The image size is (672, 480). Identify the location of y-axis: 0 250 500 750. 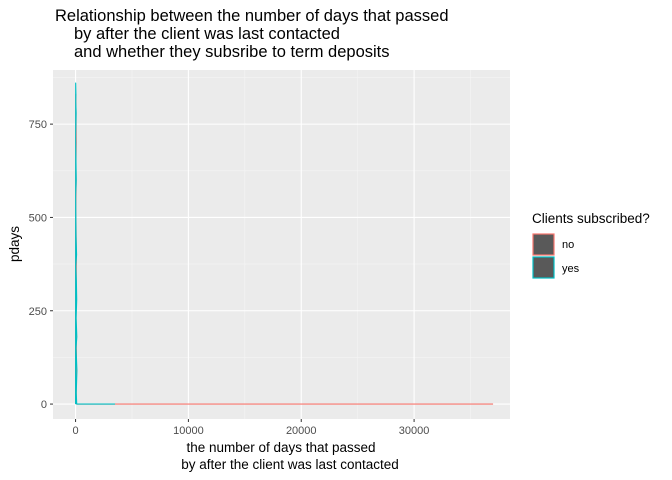
(41, 265).